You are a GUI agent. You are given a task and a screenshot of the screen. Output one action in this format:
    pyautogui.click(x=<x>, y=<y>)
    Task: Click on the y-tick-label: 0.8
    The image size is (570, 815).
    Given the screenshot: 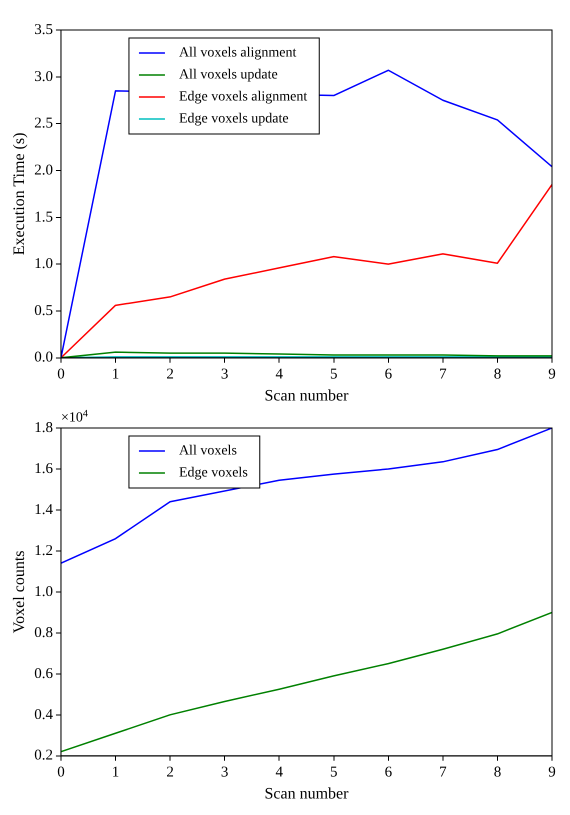 What is the action you would take?
    pyautogui.click(x=43, y=632)
    